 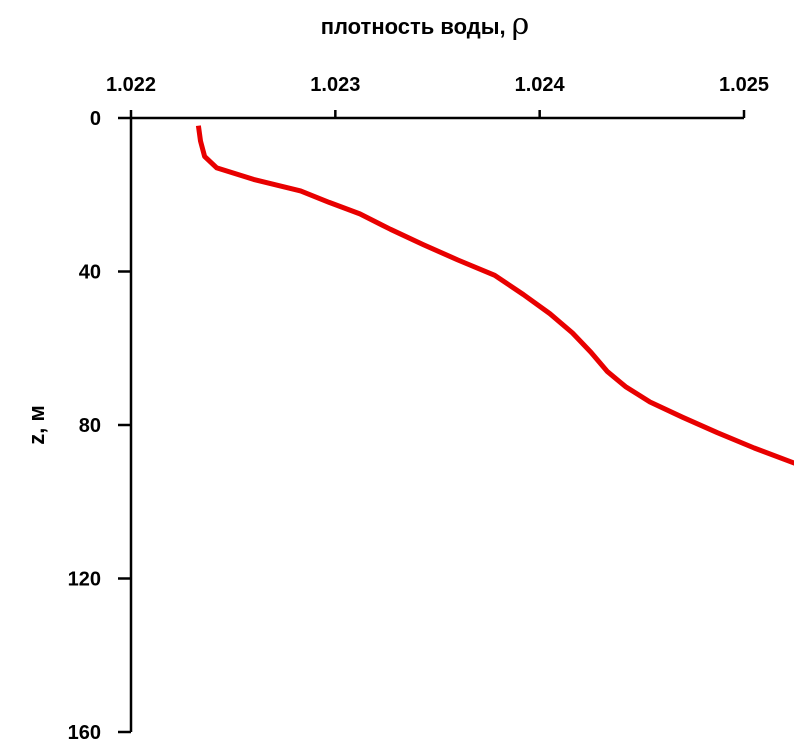 What do you see at coordinates (84, 733) in the screenshot?
I see `y-tick-label: 160` at bounding box center [84, 733].